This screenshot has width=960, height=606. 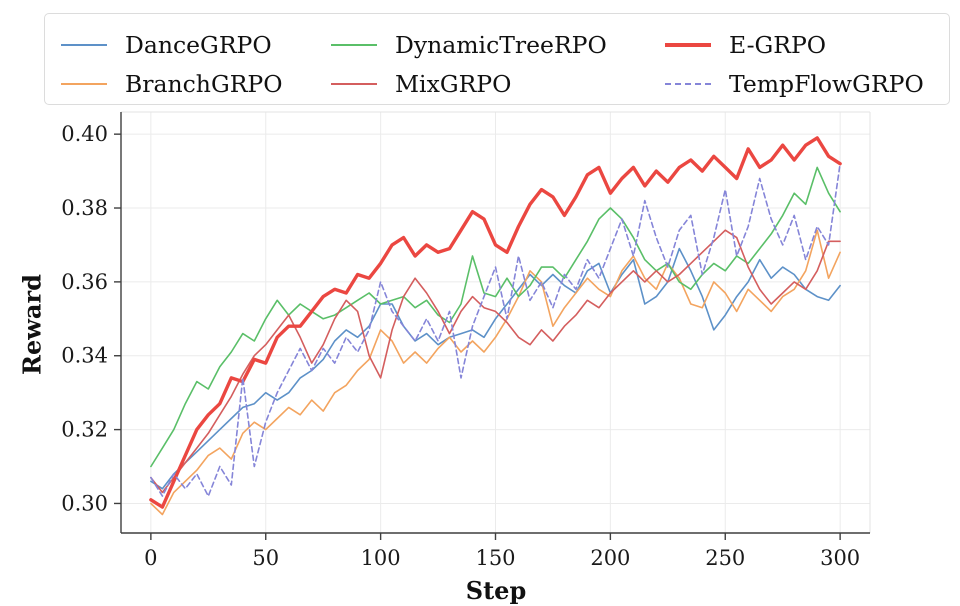 I want to click on x-tick-label: 250, so click(x=725, y=558).